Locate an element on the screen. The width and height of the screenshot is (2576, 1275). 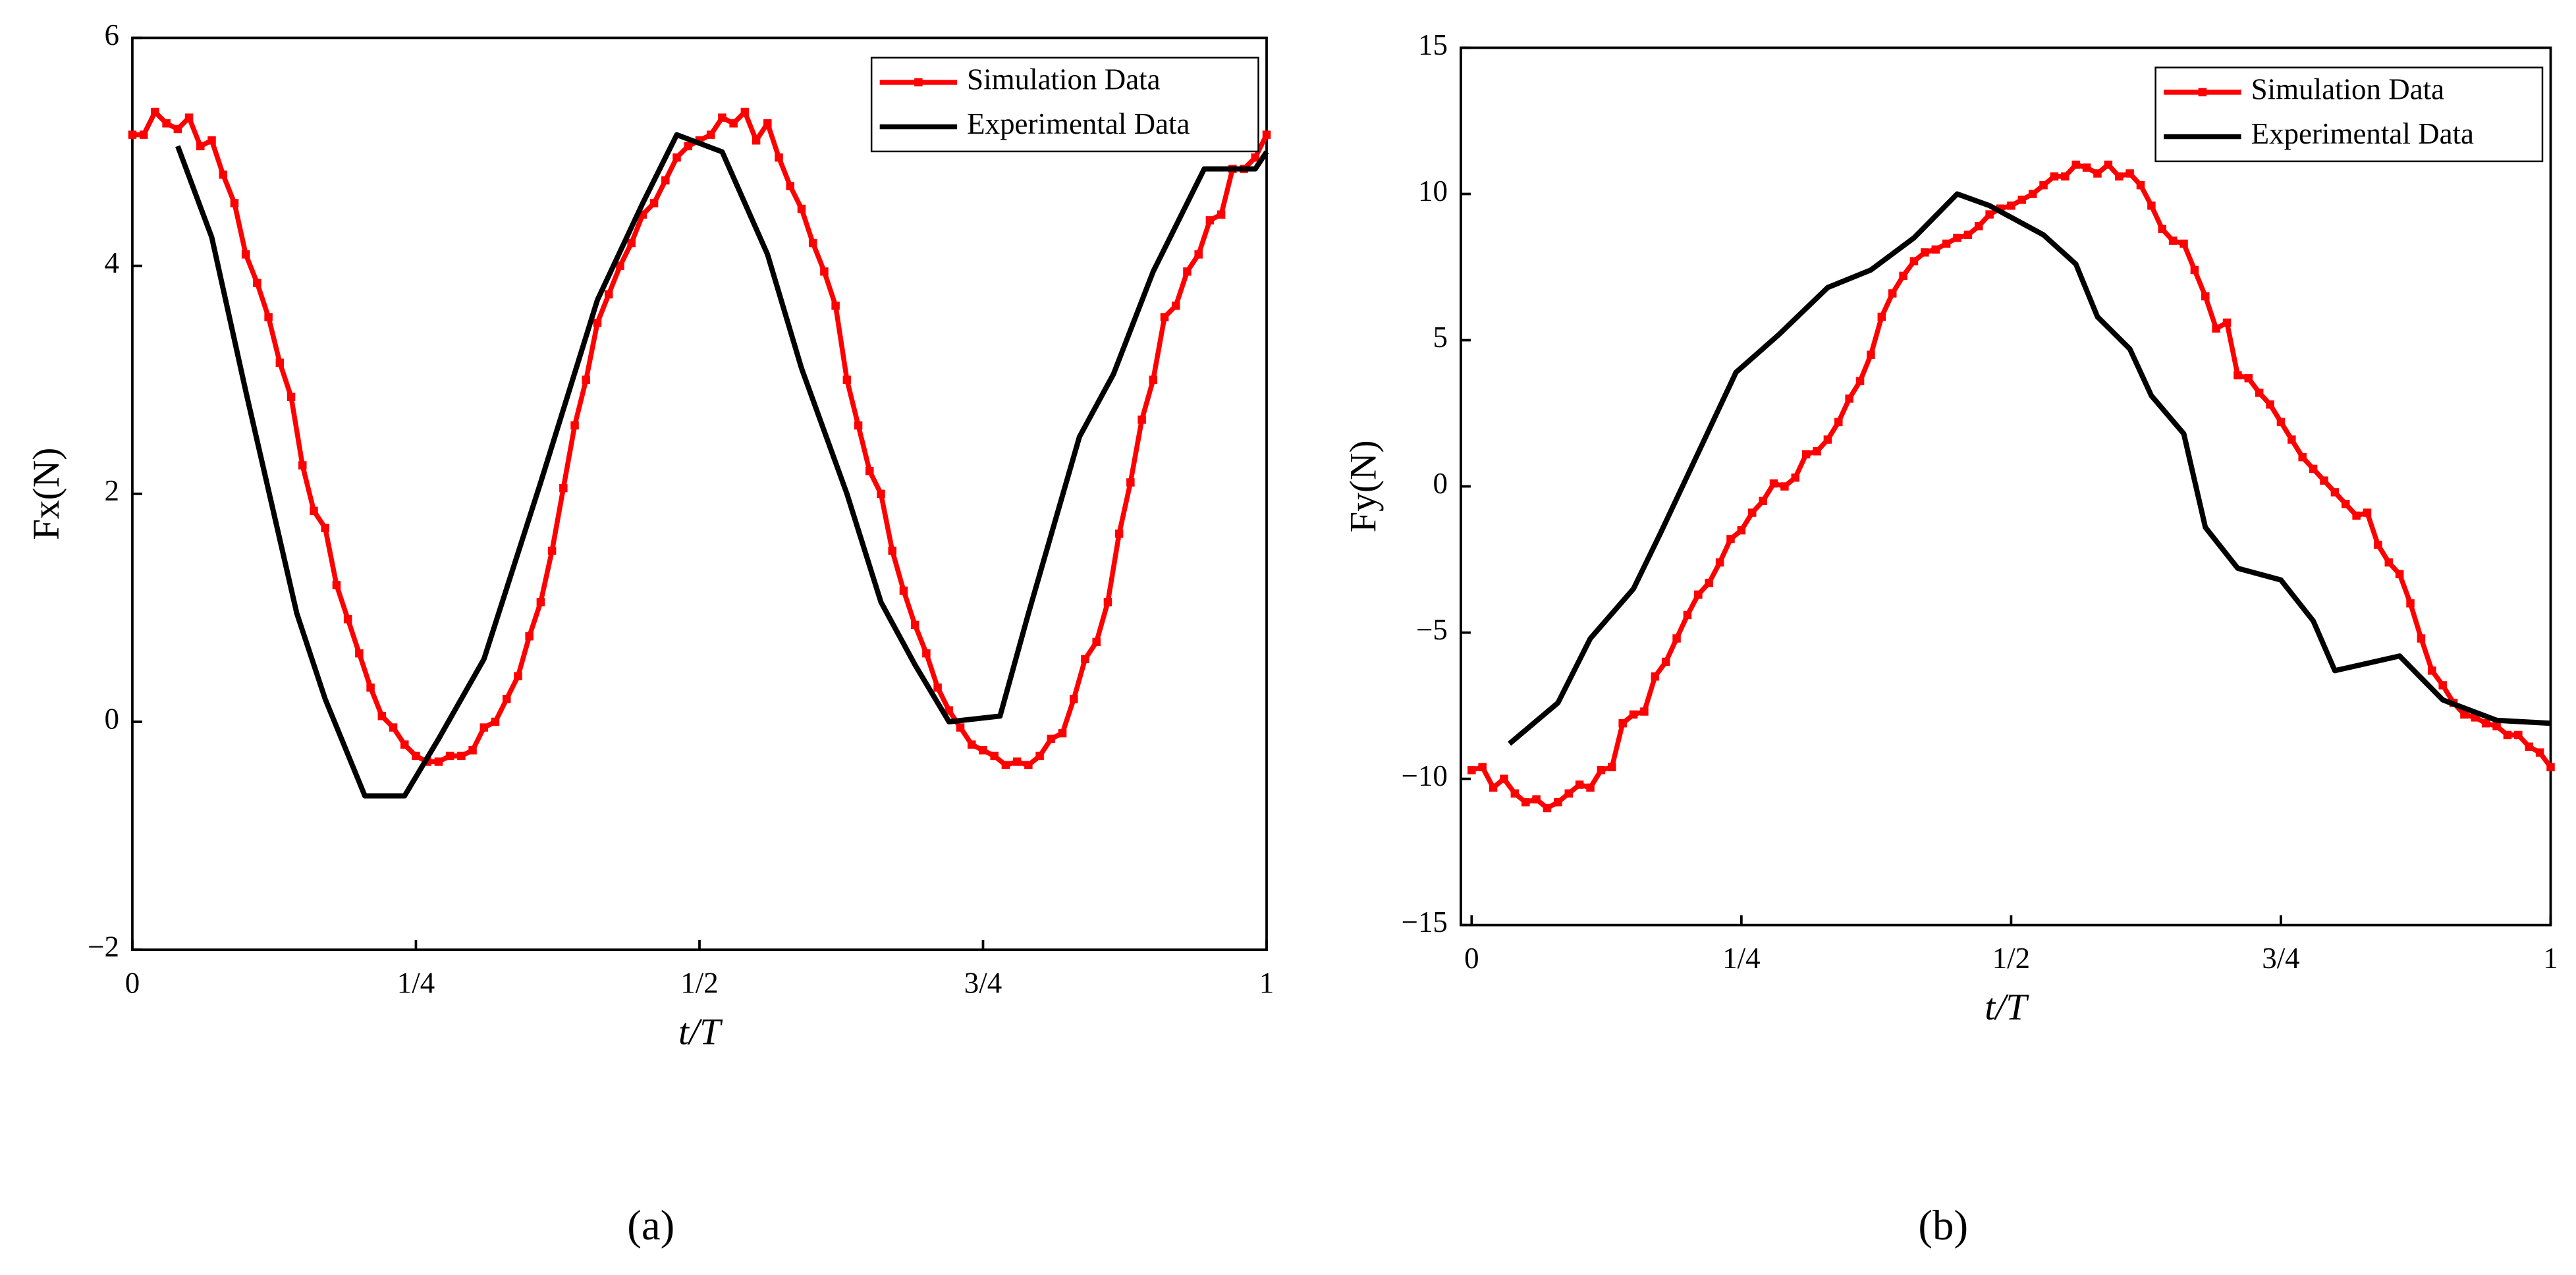
x-tick-label: 1/2 is located at coordinates (2011, 958).